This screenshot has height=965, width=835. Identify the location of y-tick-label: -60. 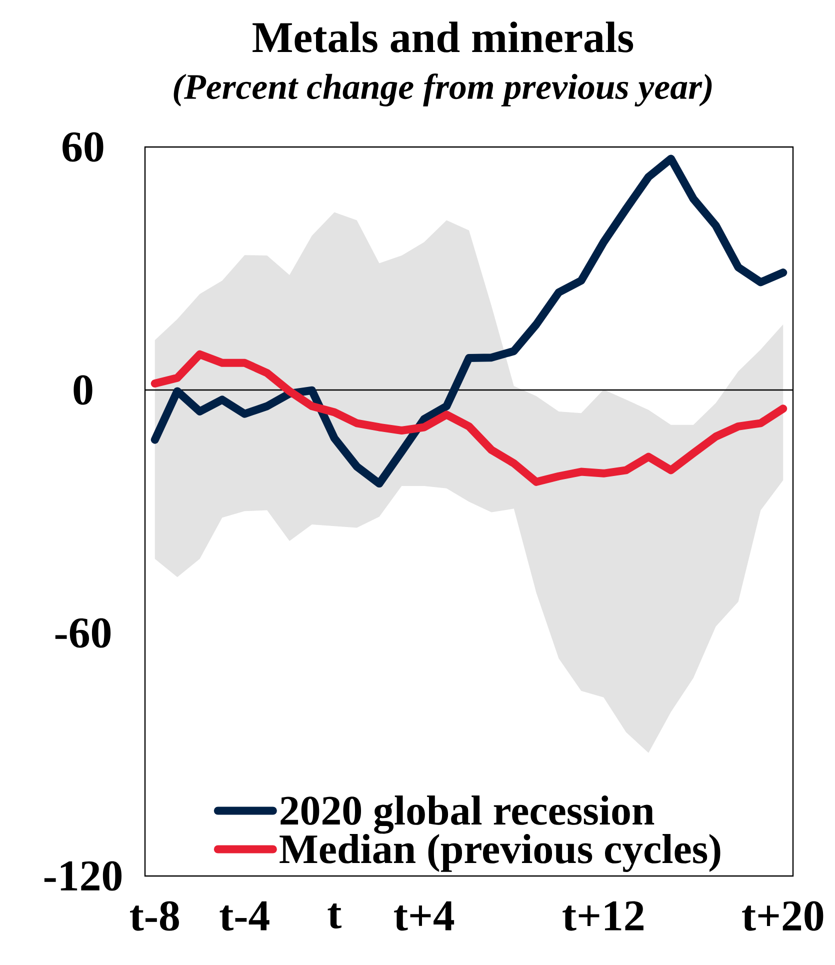
(83, 633).